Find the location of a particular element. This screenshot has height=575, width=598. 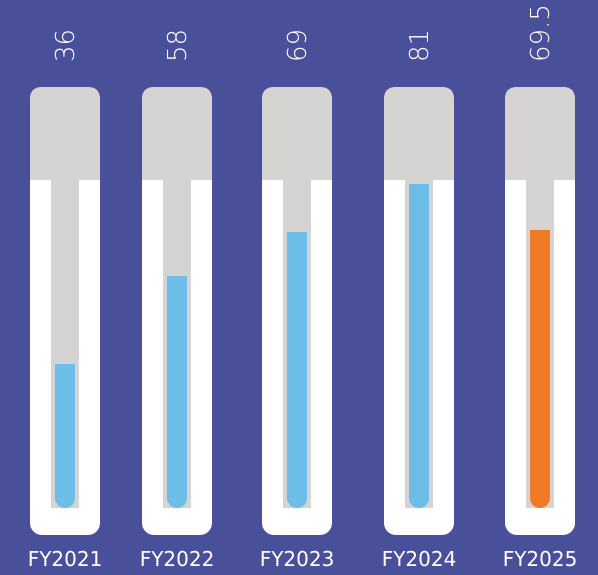

value-label-fy2023: 69 is located at coordinates (298, 45).